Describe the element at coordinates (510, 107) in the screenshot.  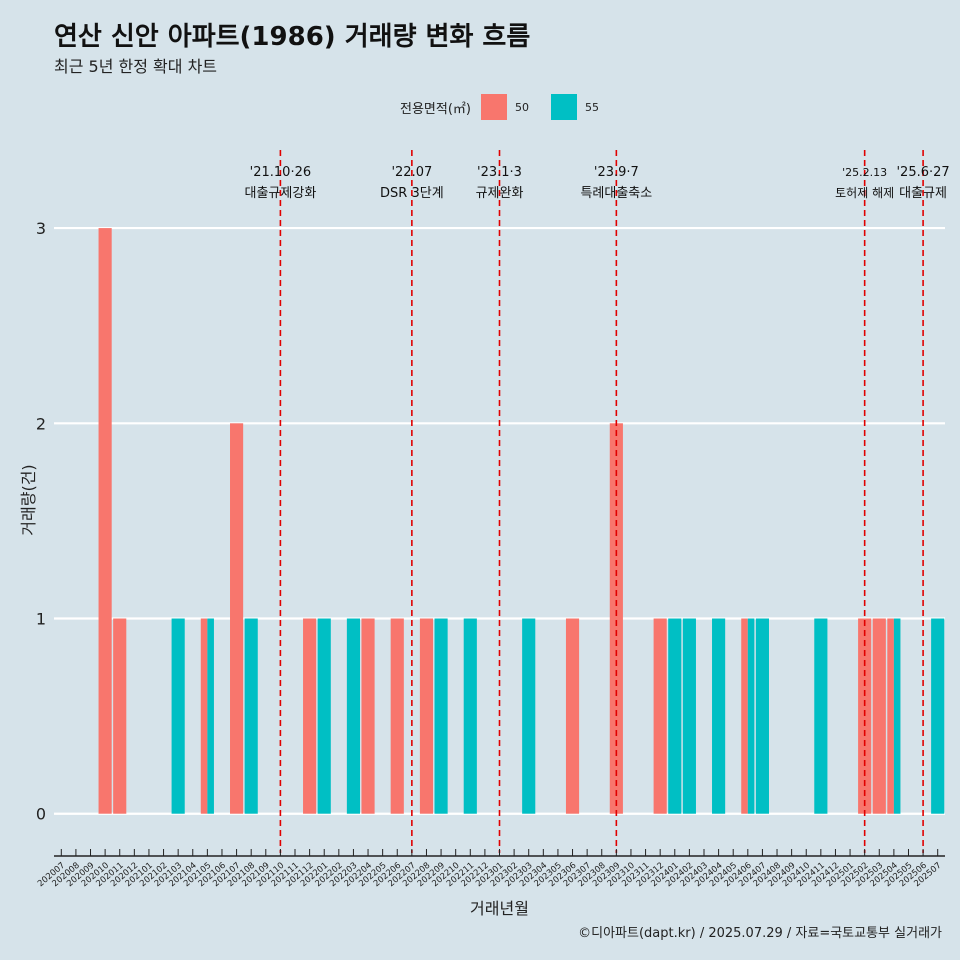
I see `legend: 전용면적(㎡) 50 55` at that location.